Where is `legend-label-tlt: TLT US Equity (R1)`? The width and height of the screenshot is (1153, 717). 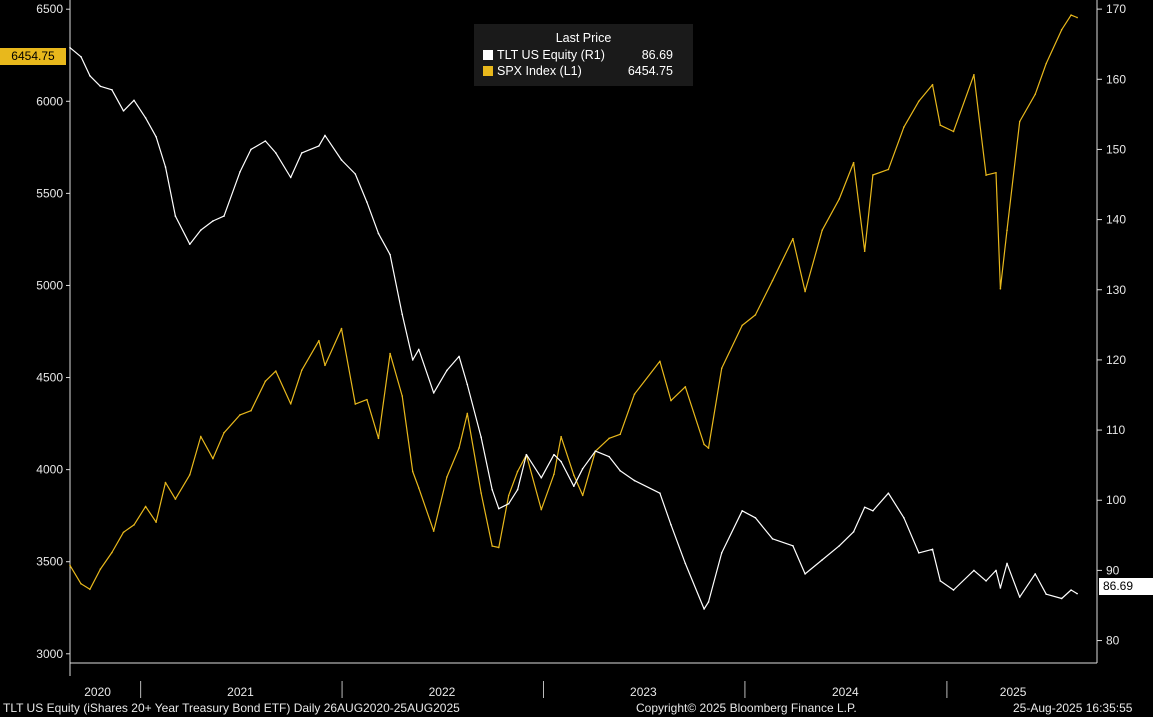 legend-label-tlt: TLT US Equity (R1) is located at coordinates (551, 55).